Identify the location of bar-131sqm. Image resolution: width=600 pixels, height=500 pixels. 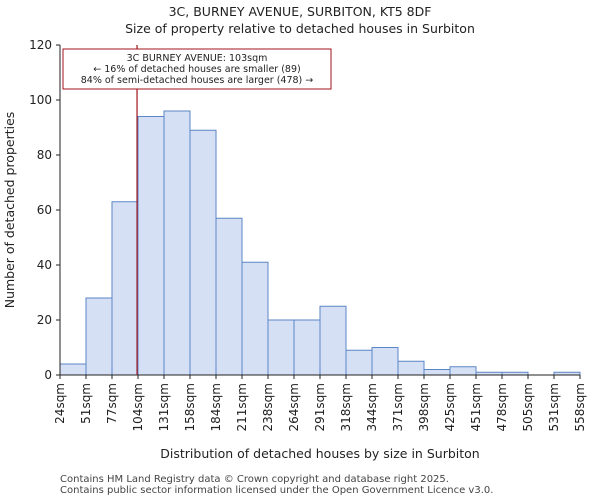
(177, 243).